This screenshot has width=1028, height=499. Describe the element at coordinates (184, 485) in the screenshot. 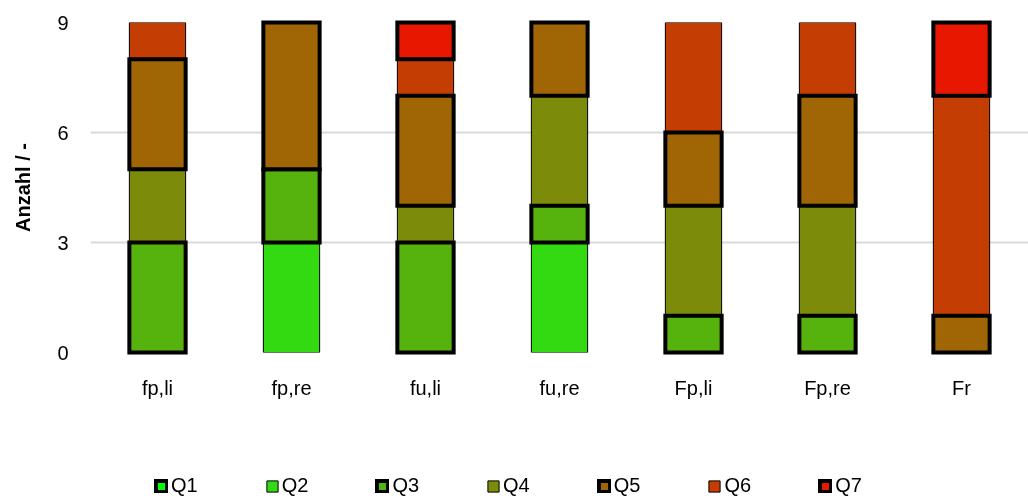

I see `legend-label: Q1` at that location.